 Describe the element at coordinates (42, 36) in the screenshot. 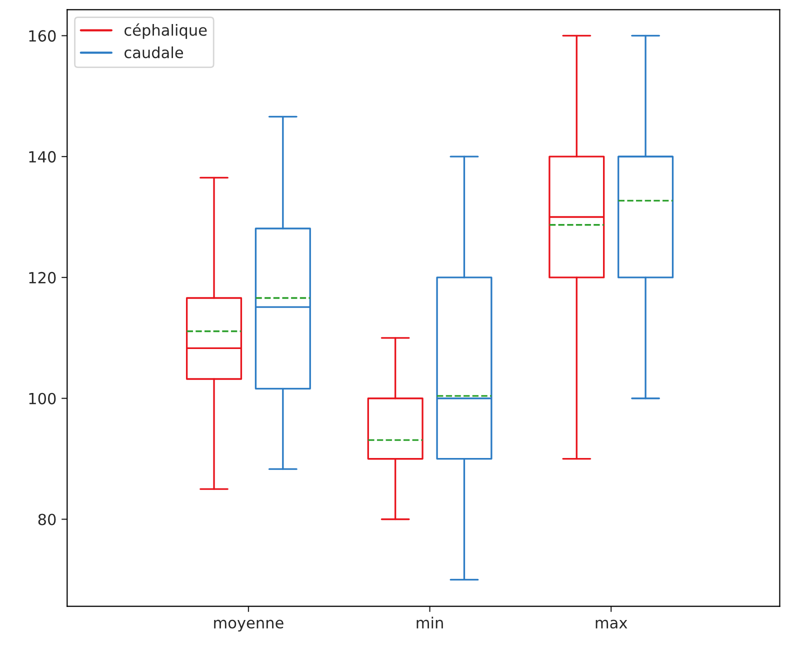

I see `y-tick-label: 160` at that location.